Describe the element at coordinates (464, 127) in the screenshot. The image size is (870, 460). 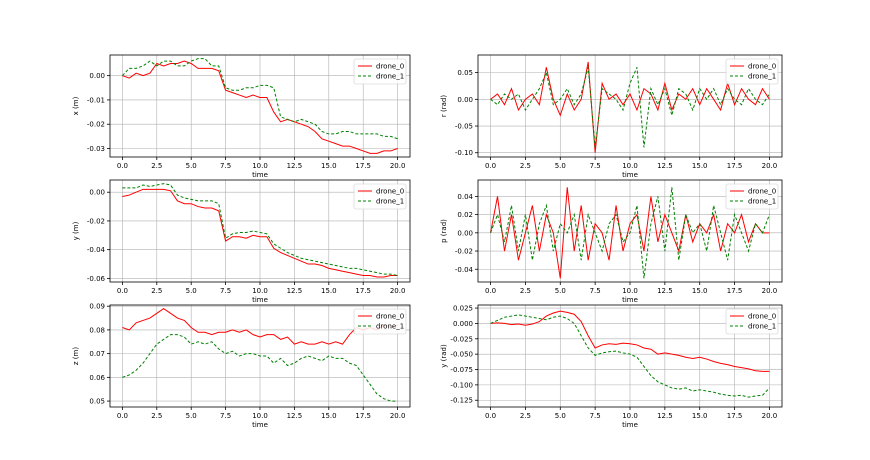
I see `y-tick-label: -0.05` at that location.